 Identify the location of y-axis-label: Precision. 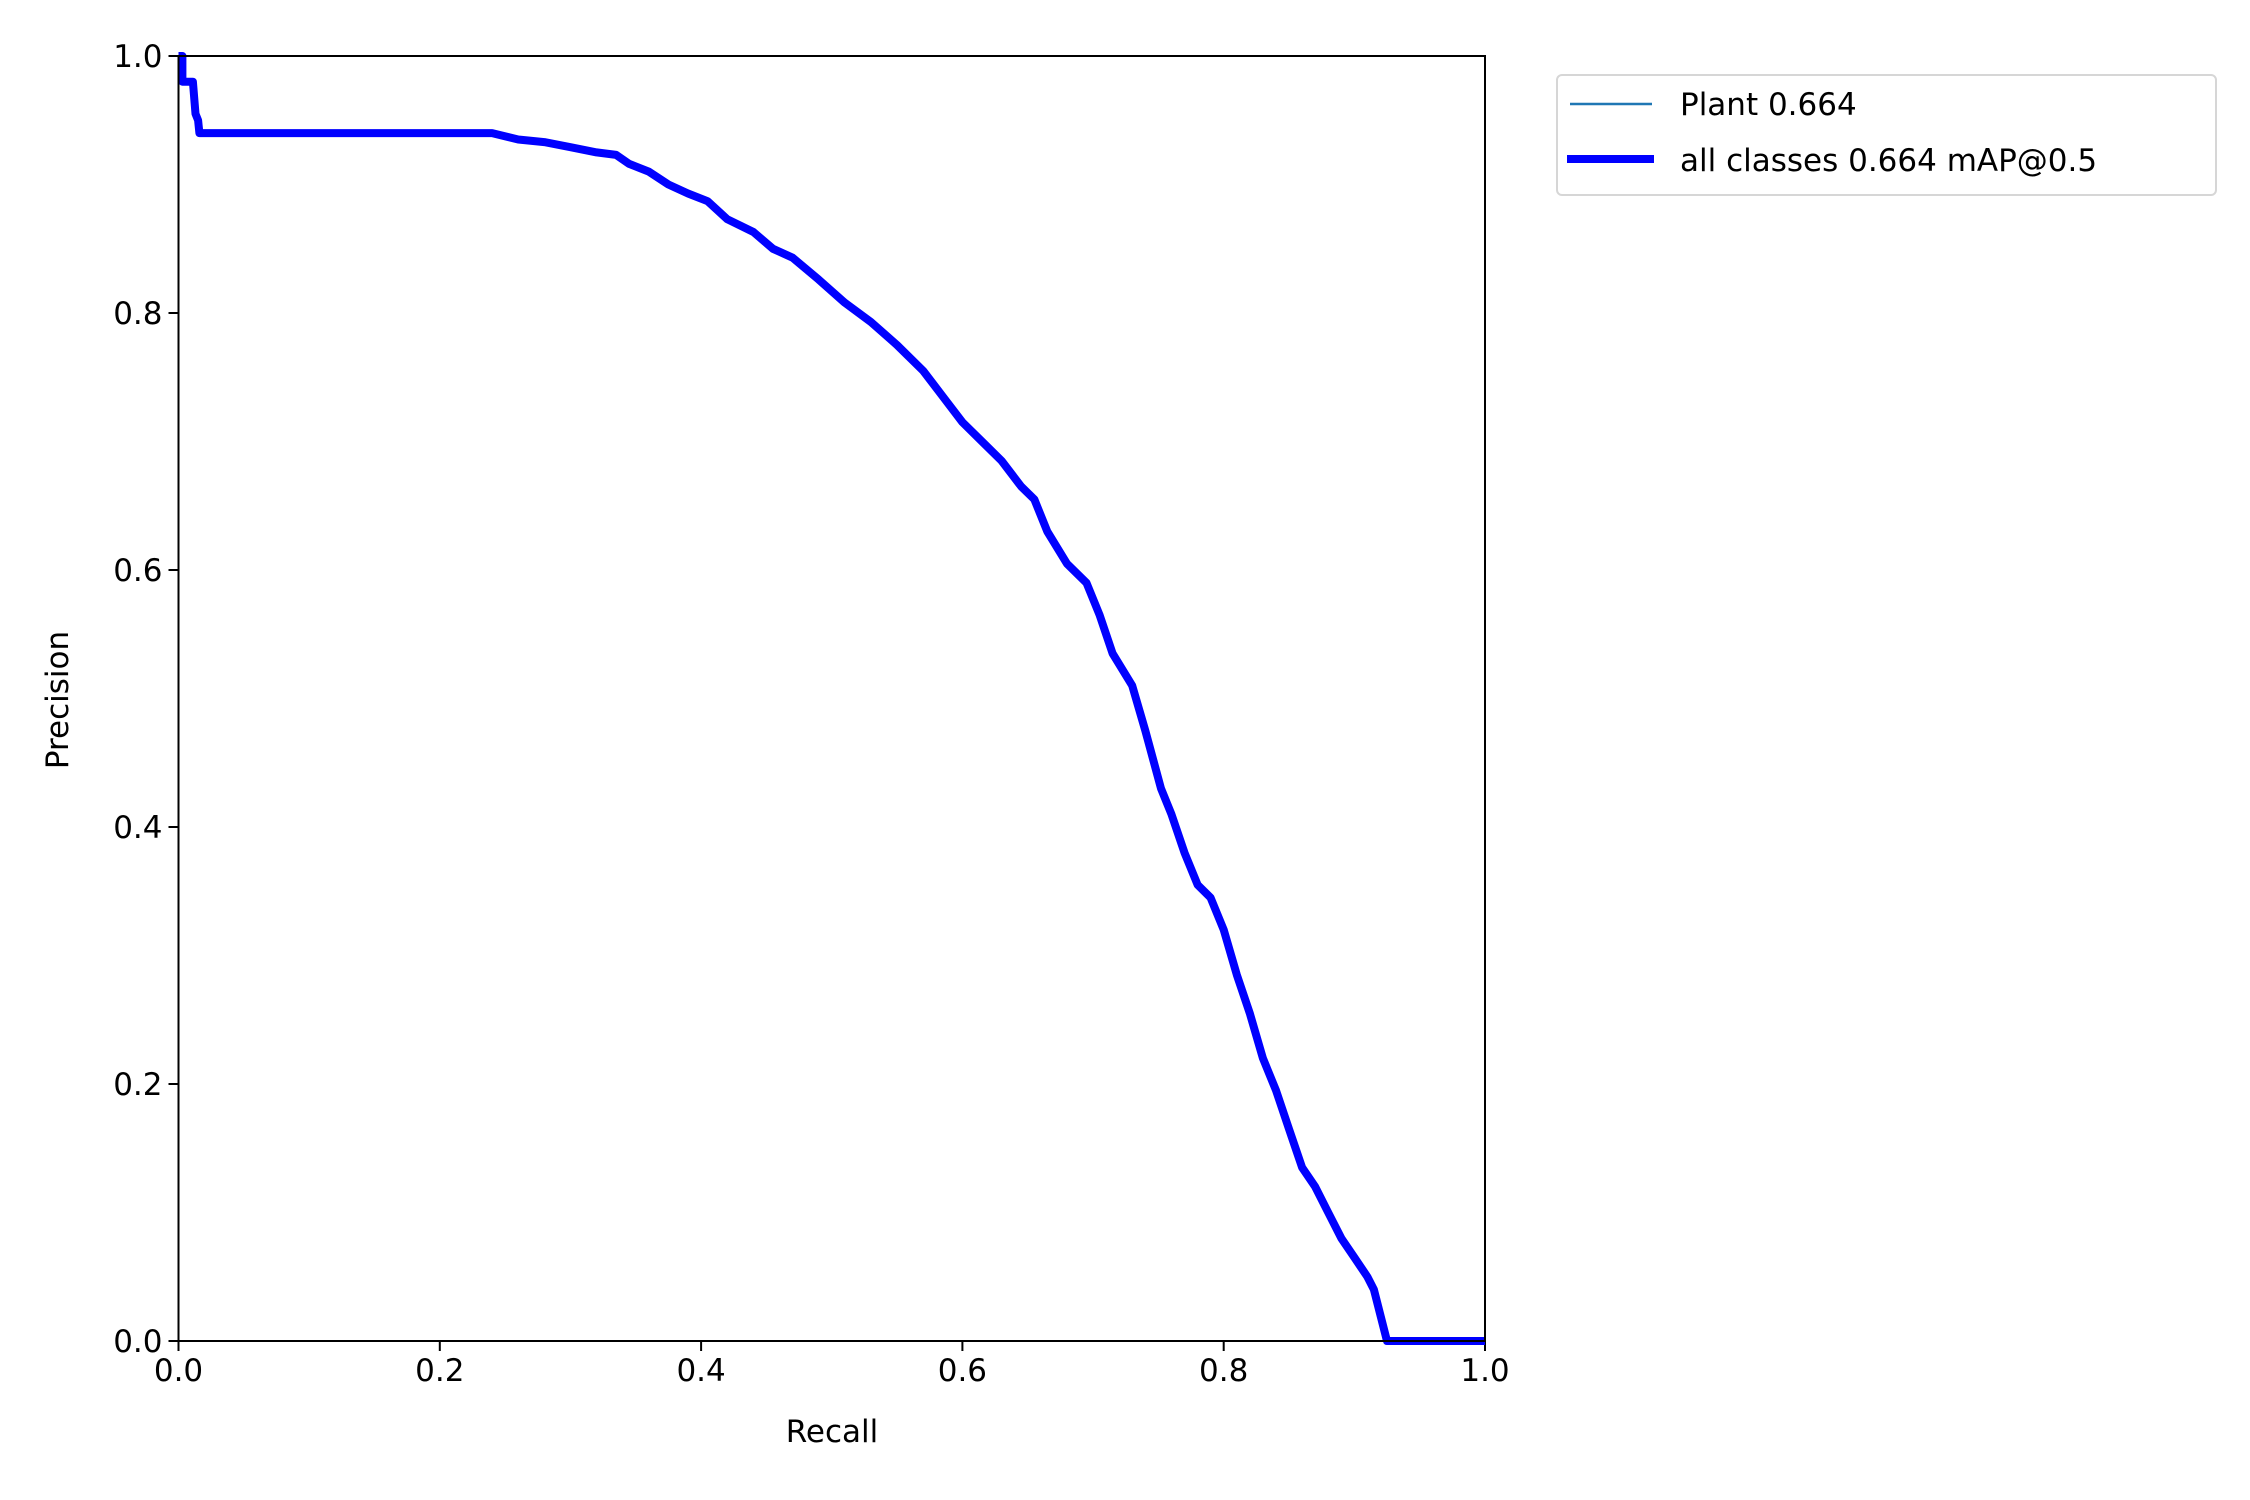
(58, 700).